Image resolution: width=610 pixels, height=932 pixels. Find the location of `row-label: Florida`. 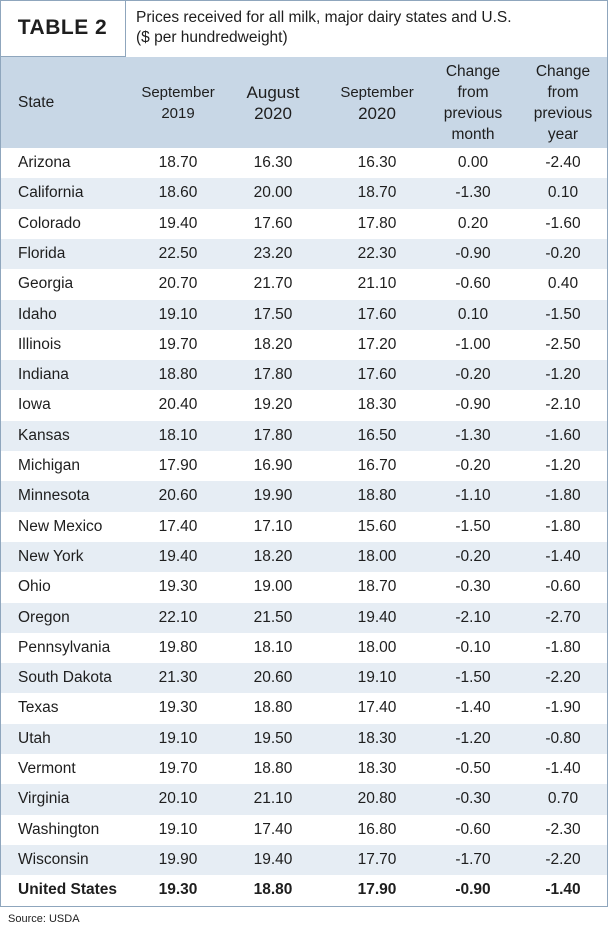

row-label: Florida is located at coordinates (42, 253).